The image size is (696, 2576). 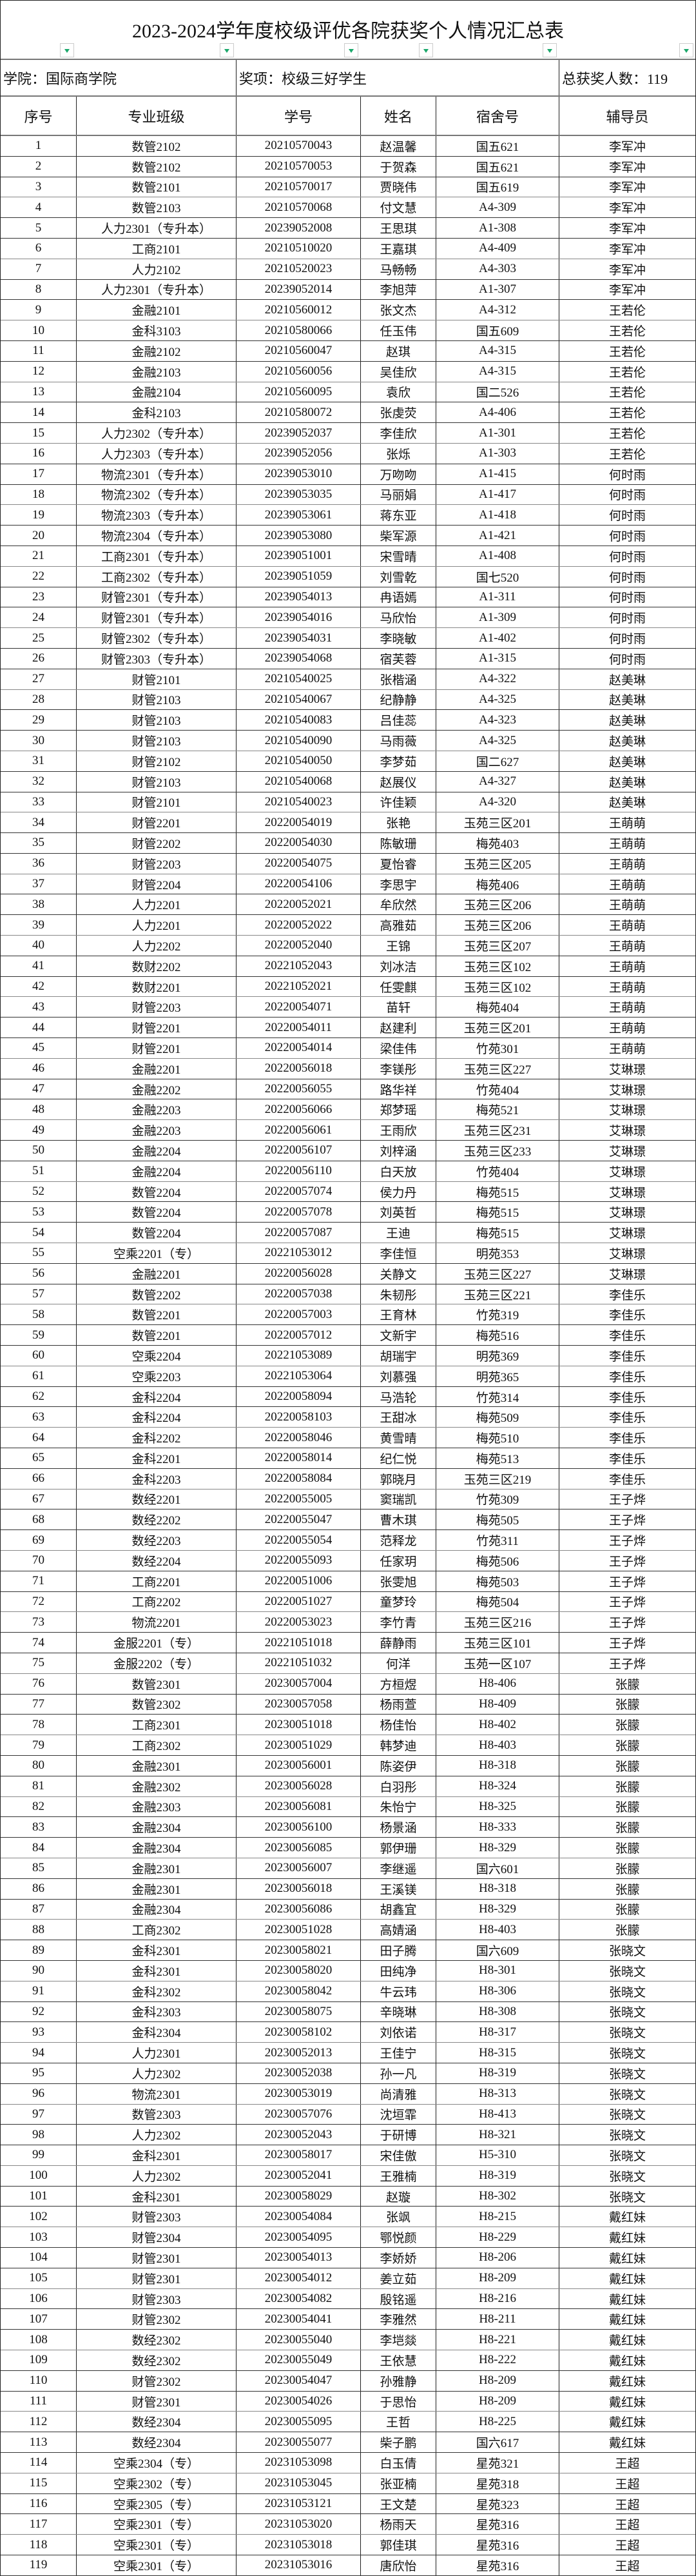 What do you see at coordinates (38, 2134) in the screenshot?
I see `seq-cell: 98` at bounding box center [38, 2134].